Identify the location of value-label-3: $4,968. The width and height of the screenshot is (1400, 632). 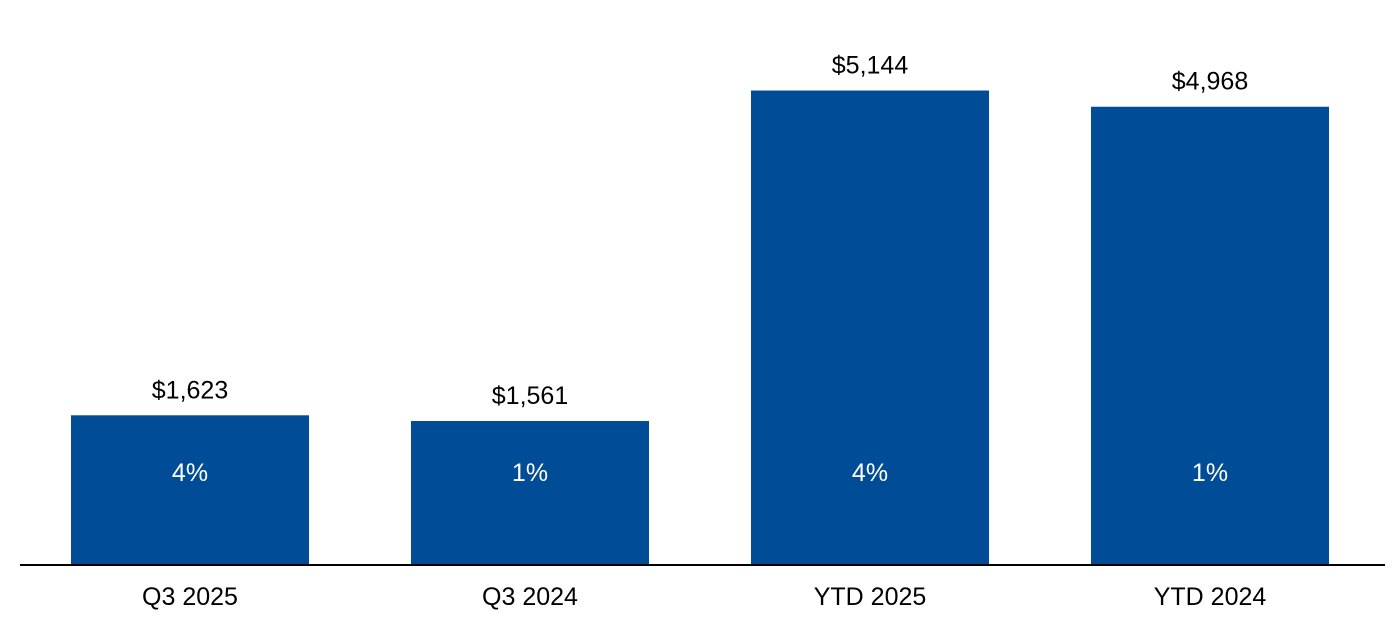
(1210, 82).